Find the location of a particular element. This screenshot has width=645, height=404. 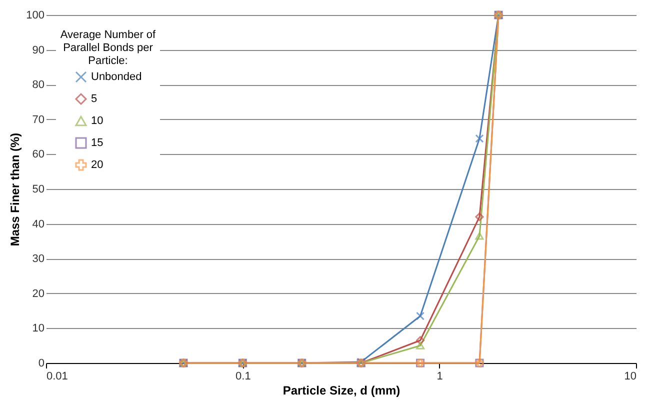

x-axis-title: Particle Size, d (mm) is located at coordinates (341, 391).